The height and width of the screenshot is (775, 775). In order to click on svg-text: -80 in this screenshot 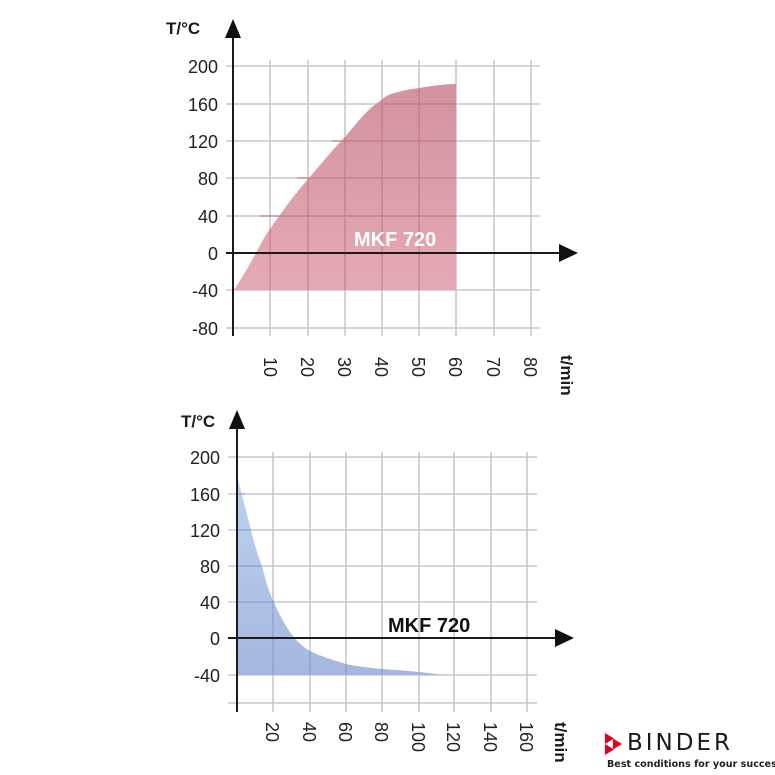, I will do `click(205, 329)`.